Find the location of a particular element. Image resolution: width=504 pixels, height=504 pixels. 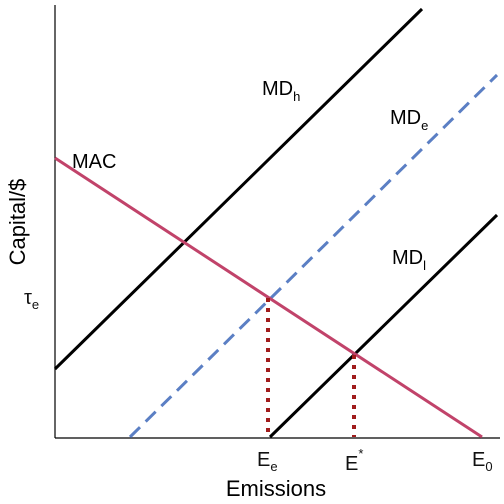

mac-label: MAC is located at coordinates (94, 162).